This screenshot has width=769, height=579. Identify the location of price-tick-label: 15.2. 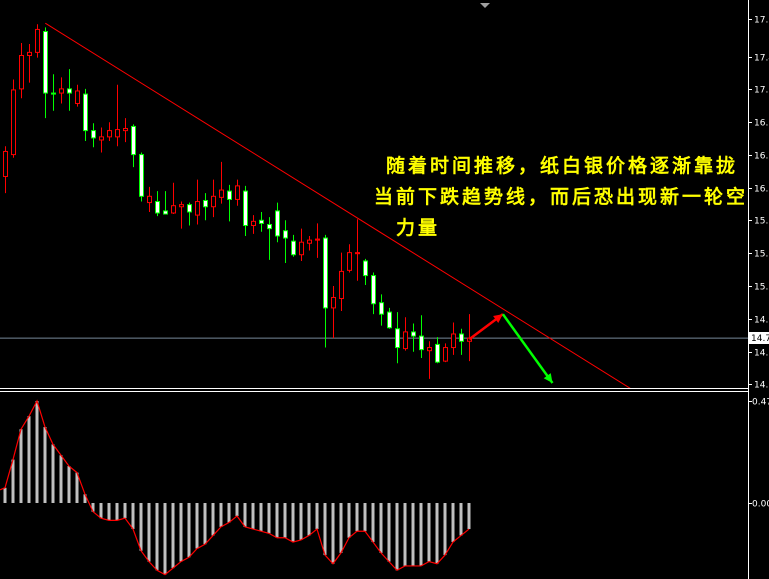
(761, 288).